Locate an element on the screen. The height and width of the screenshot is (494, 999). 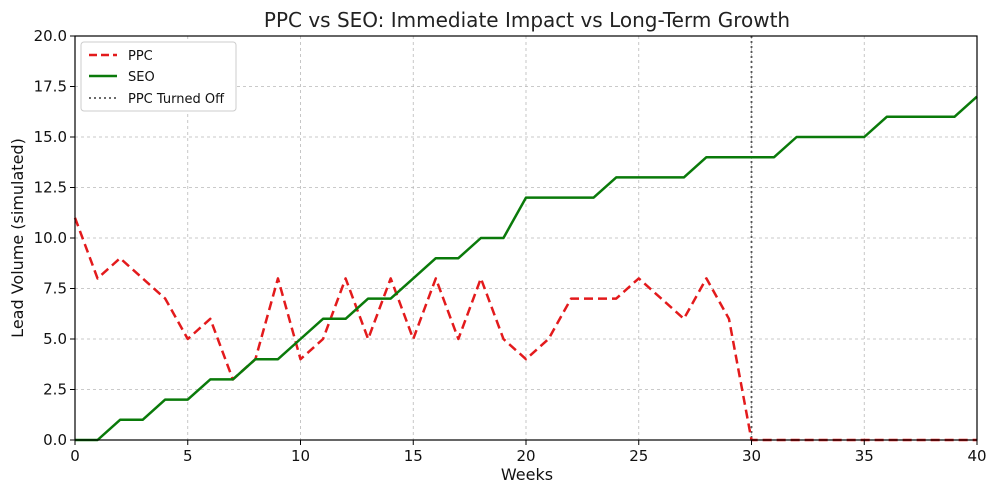
y-tick-label: 0.0 is located at coordinates (55, 440).